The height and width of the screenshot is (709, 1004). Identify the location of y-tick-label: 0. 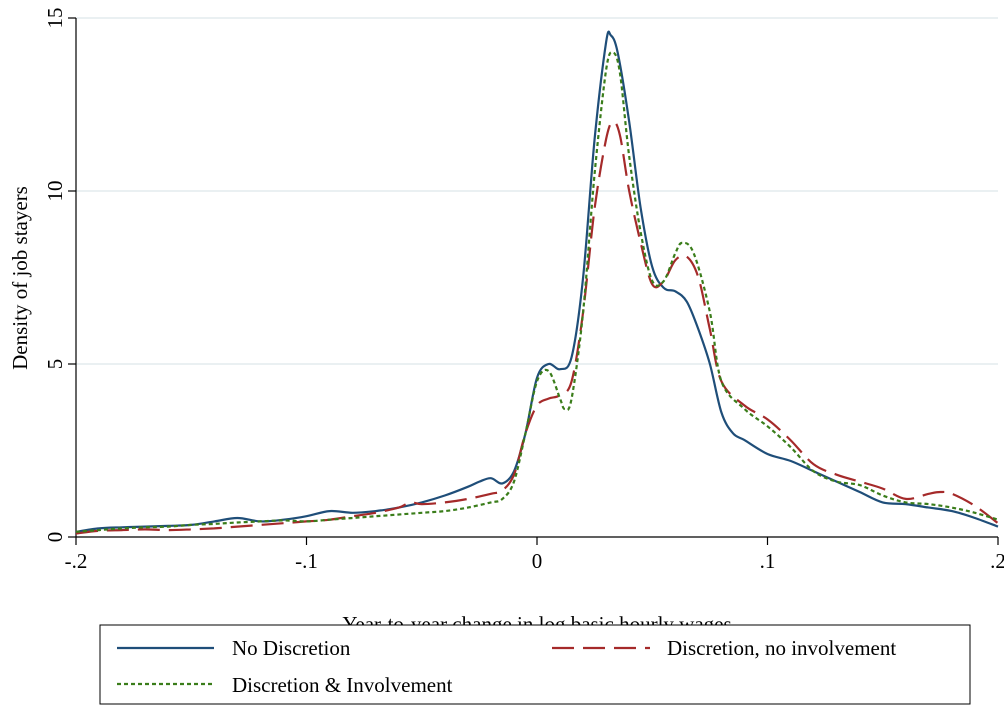
(55, 537).